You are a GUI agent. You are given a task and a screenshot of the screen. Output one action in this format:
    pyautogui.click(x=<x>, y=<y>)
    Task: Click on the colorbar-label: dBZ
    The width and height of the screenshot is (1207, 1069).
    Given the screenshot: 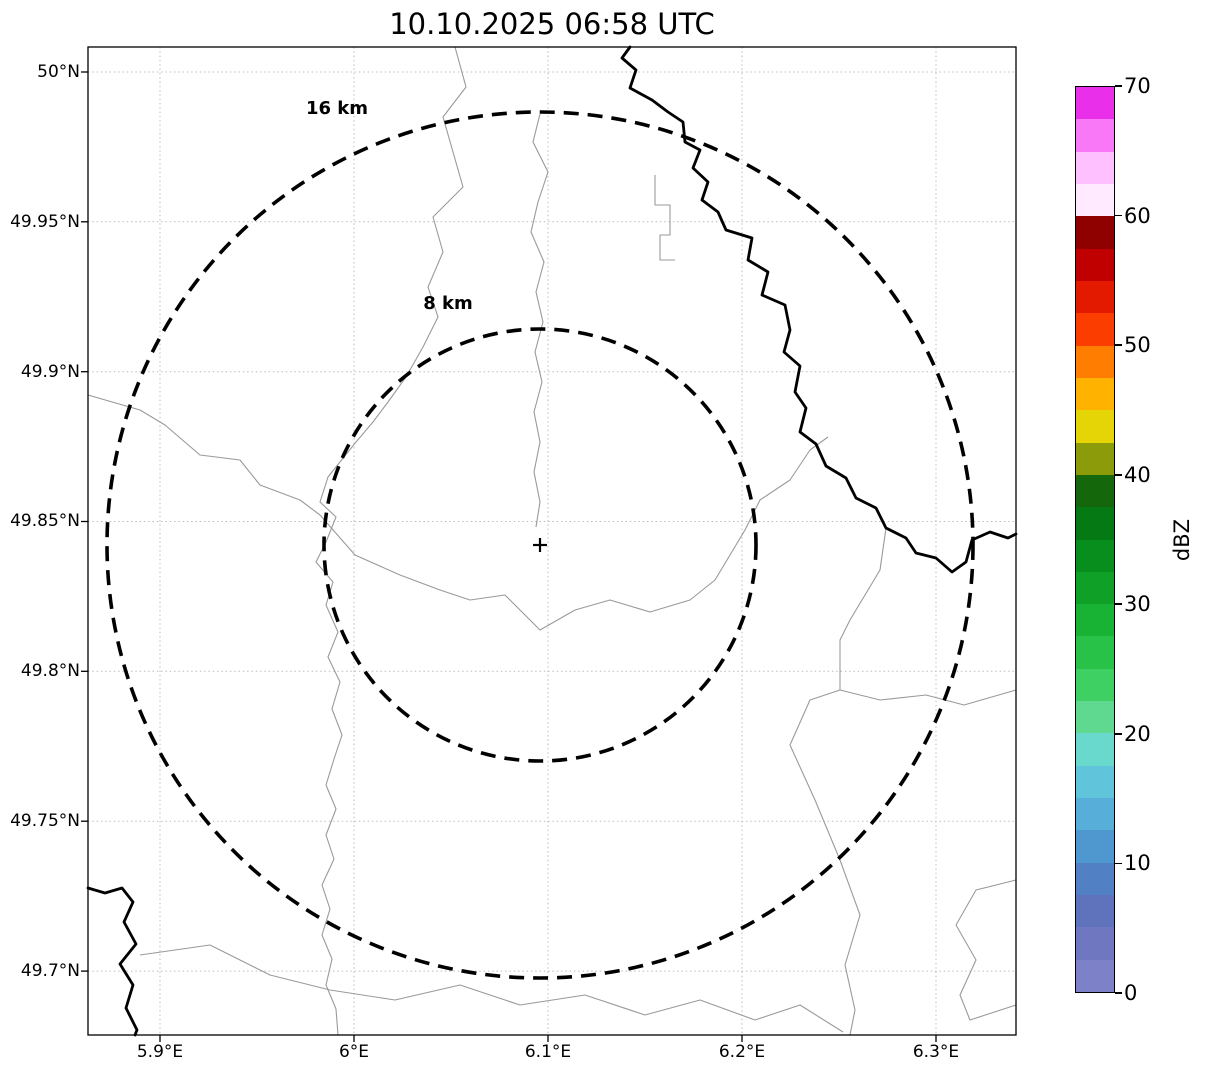 What is the action you would take?
    pyautogui.click(x=1182, y=540)
    